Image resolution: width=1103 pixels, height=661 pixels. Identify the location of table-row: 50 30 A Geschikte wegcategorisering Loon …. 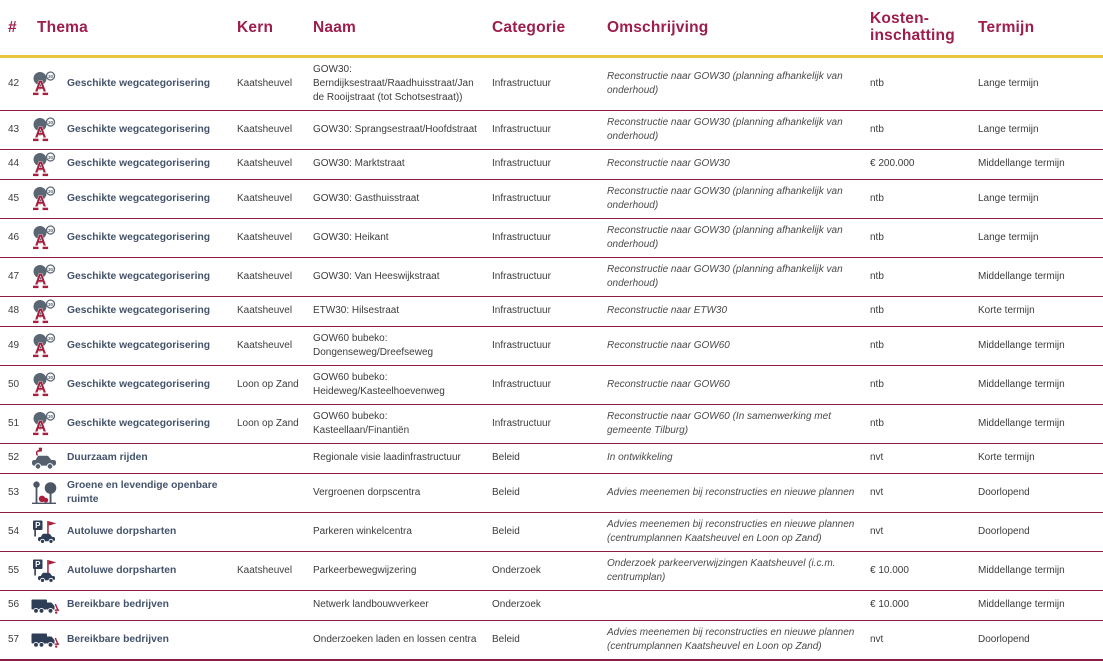
(551, 385).